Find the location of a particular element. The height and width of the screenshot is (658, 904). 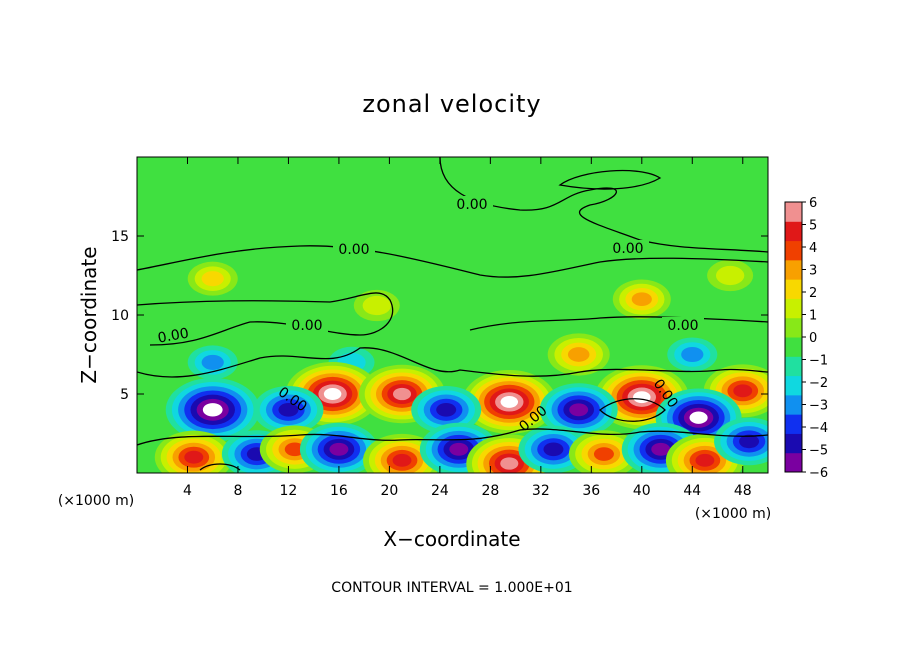

x-axis-label: X−coordinate is located at coordinates (451, 539).